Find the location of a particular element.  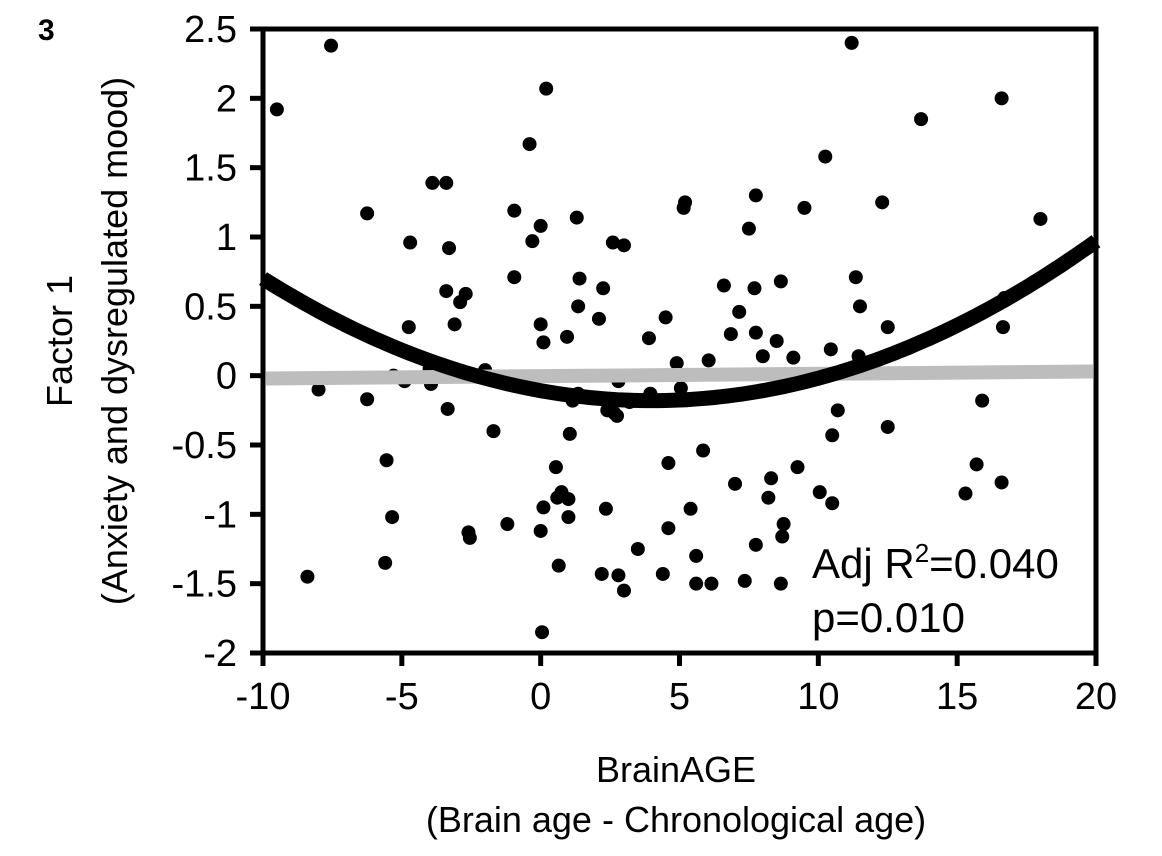

y-tick-label: 1.5 is located at coordinates (210, 169).